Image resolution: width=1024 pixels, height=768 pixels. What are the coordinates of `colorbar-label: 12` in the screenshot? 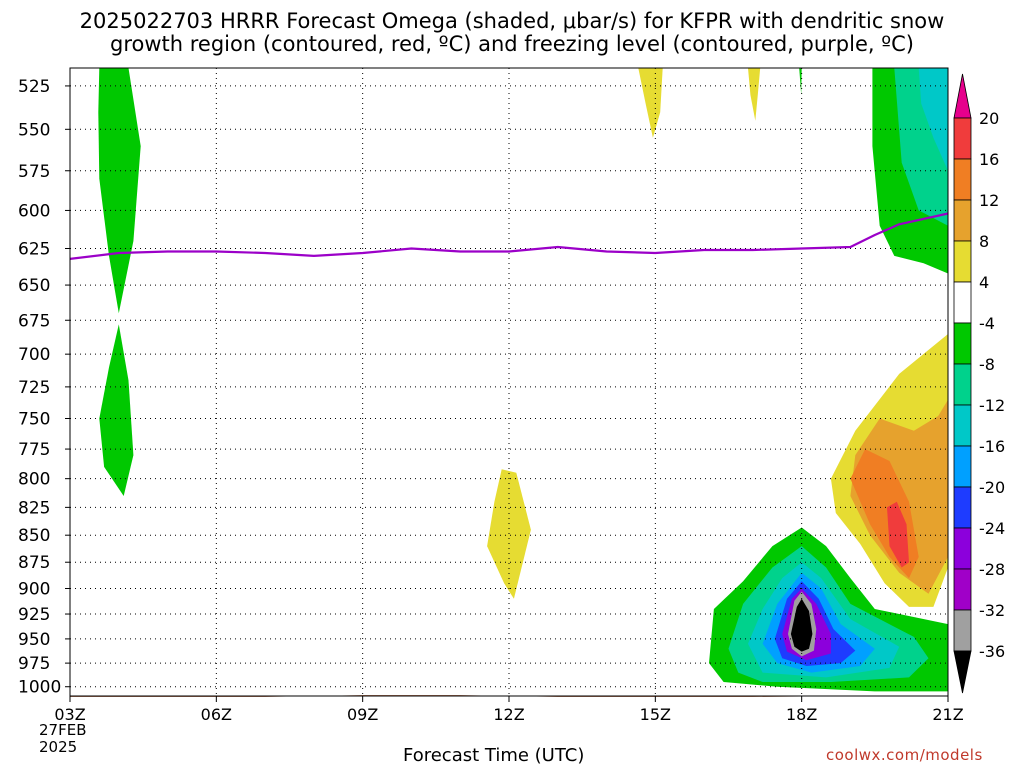 It's located at (989, 200).